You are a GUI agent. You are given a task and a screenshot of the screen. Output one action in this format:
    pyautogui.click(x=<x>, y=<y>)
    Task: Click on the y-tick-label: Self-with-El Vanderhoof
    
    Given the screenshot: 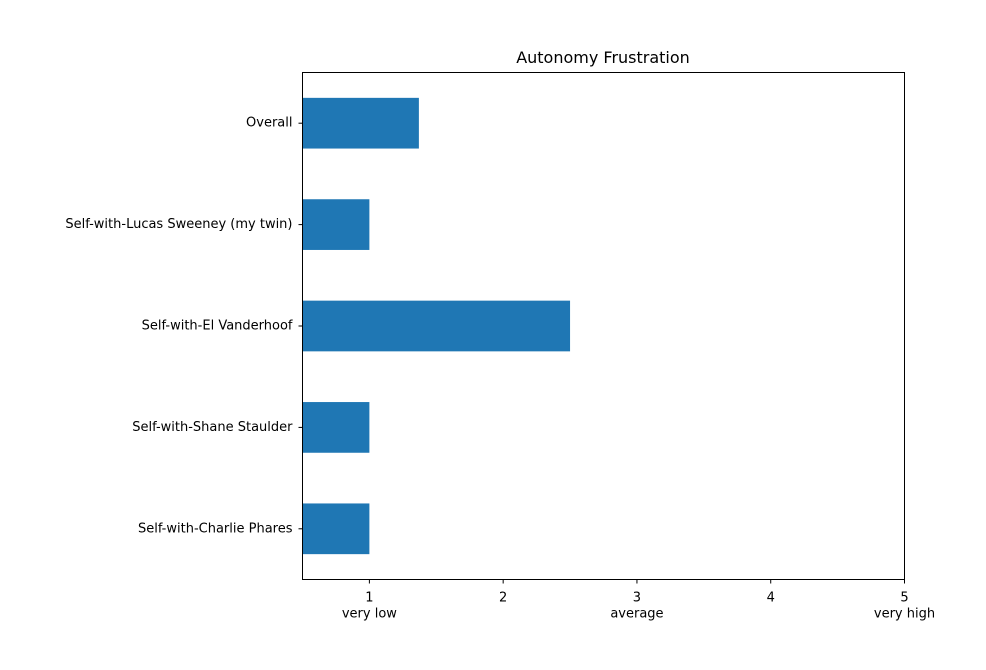 What is the action you would take?
    pyautogui.click(x=217, y=326)
    